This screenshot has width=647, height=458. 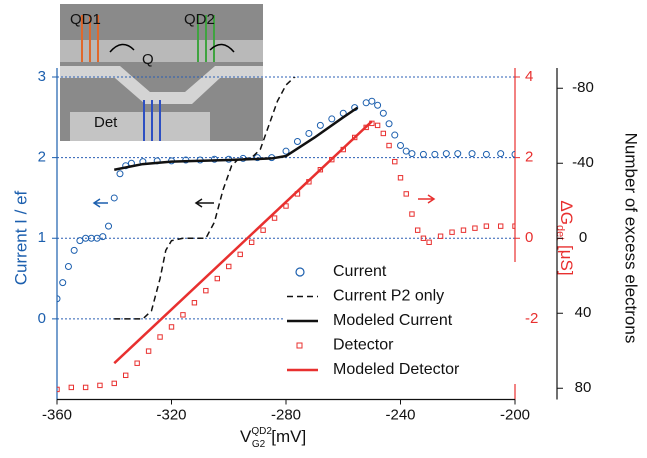 What do you see at coordinates (583, 162) in the screenshot?
I see `y3-tick-label: -40` at bounding box center [583, 162].